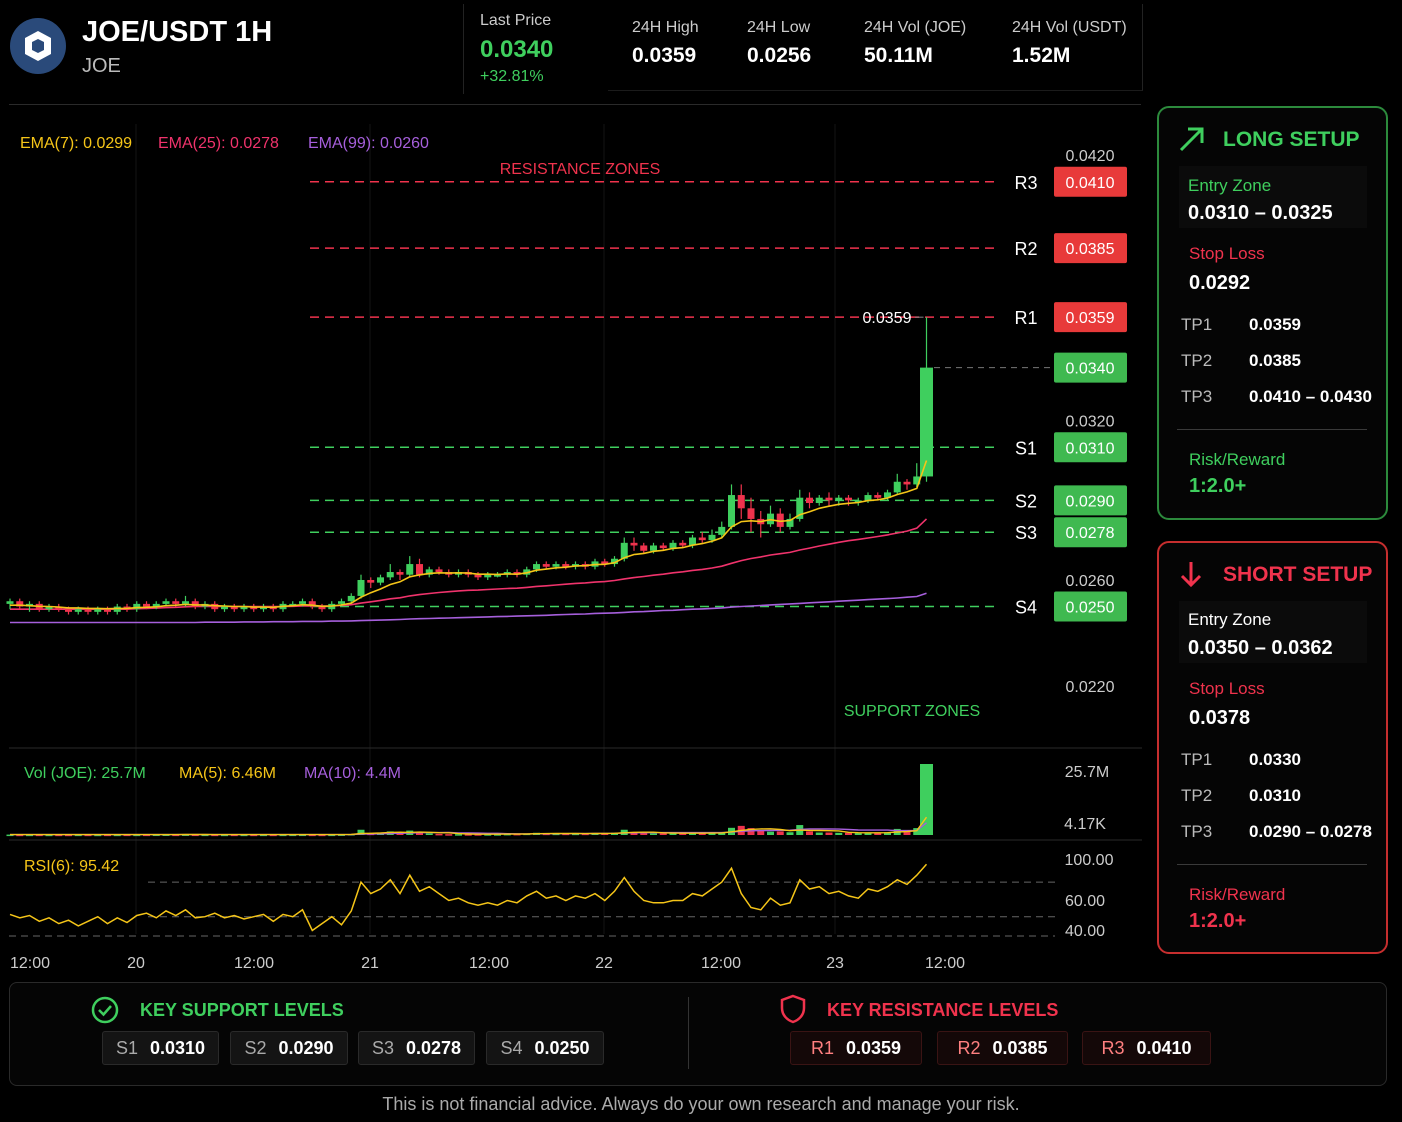  Describe the element at coordinates (1260, 648) in the screenshot. I see `short-entry-value: 0.0350 – 0.0362` at that location.